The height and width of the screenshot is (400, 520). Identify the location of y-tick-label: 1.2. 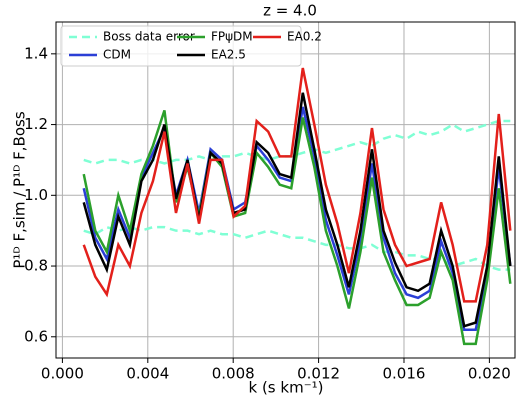
(36, 124).